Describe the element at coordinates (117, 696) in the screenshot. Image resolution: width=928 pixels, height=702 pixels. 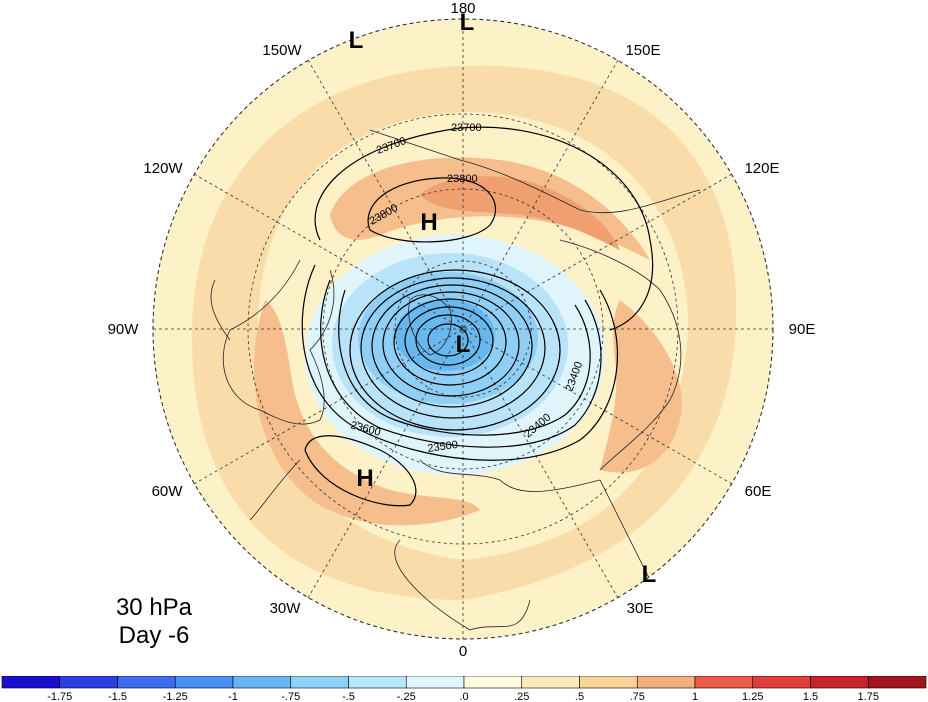
I see `colorbar-tick-label: -1.5` at that location.